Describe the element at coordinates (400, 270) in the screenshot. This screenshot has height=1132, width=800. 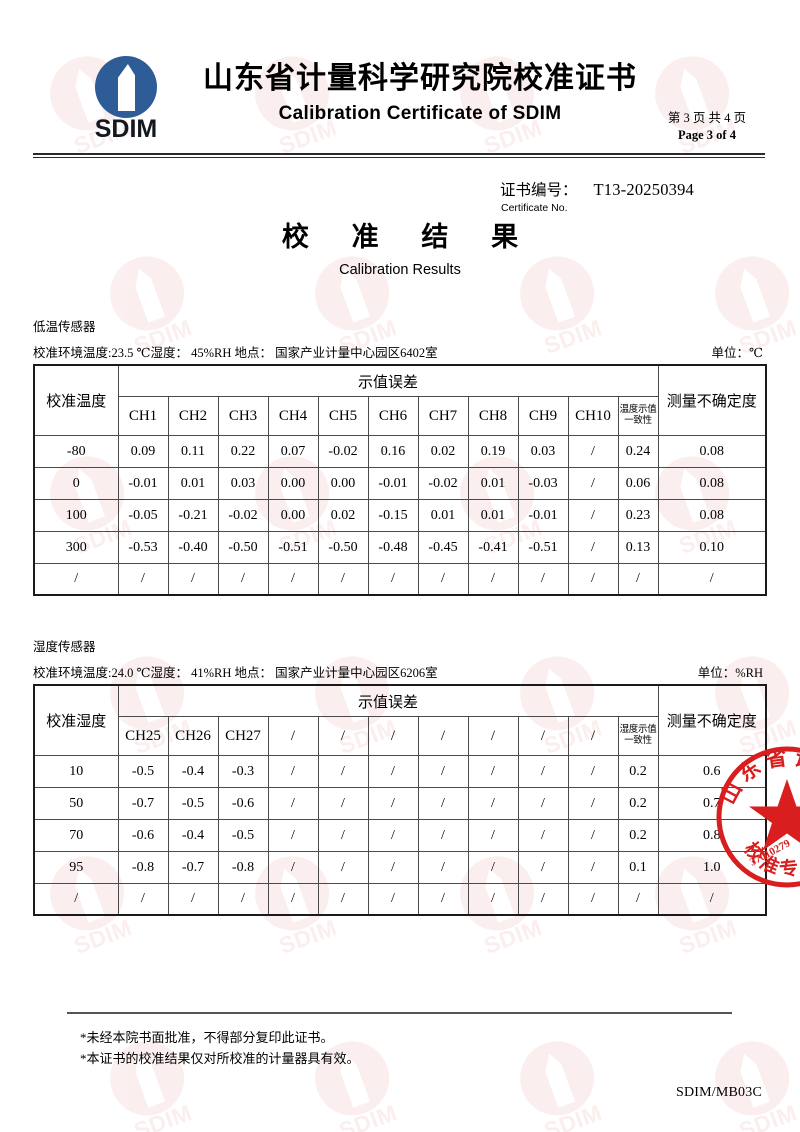
I see `results-heading-en: Calibration Results` at that location.